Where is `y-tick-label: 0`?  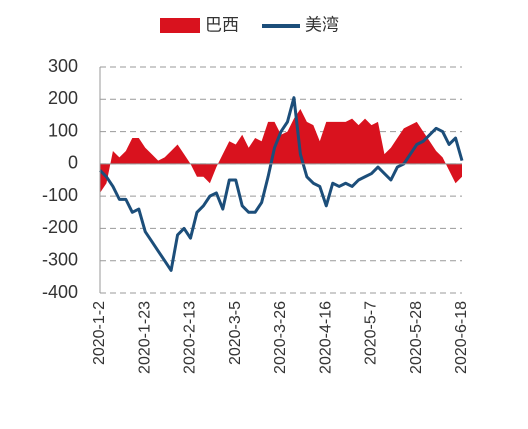 y-tick-label: 0 is located at coordinates (73, 163).